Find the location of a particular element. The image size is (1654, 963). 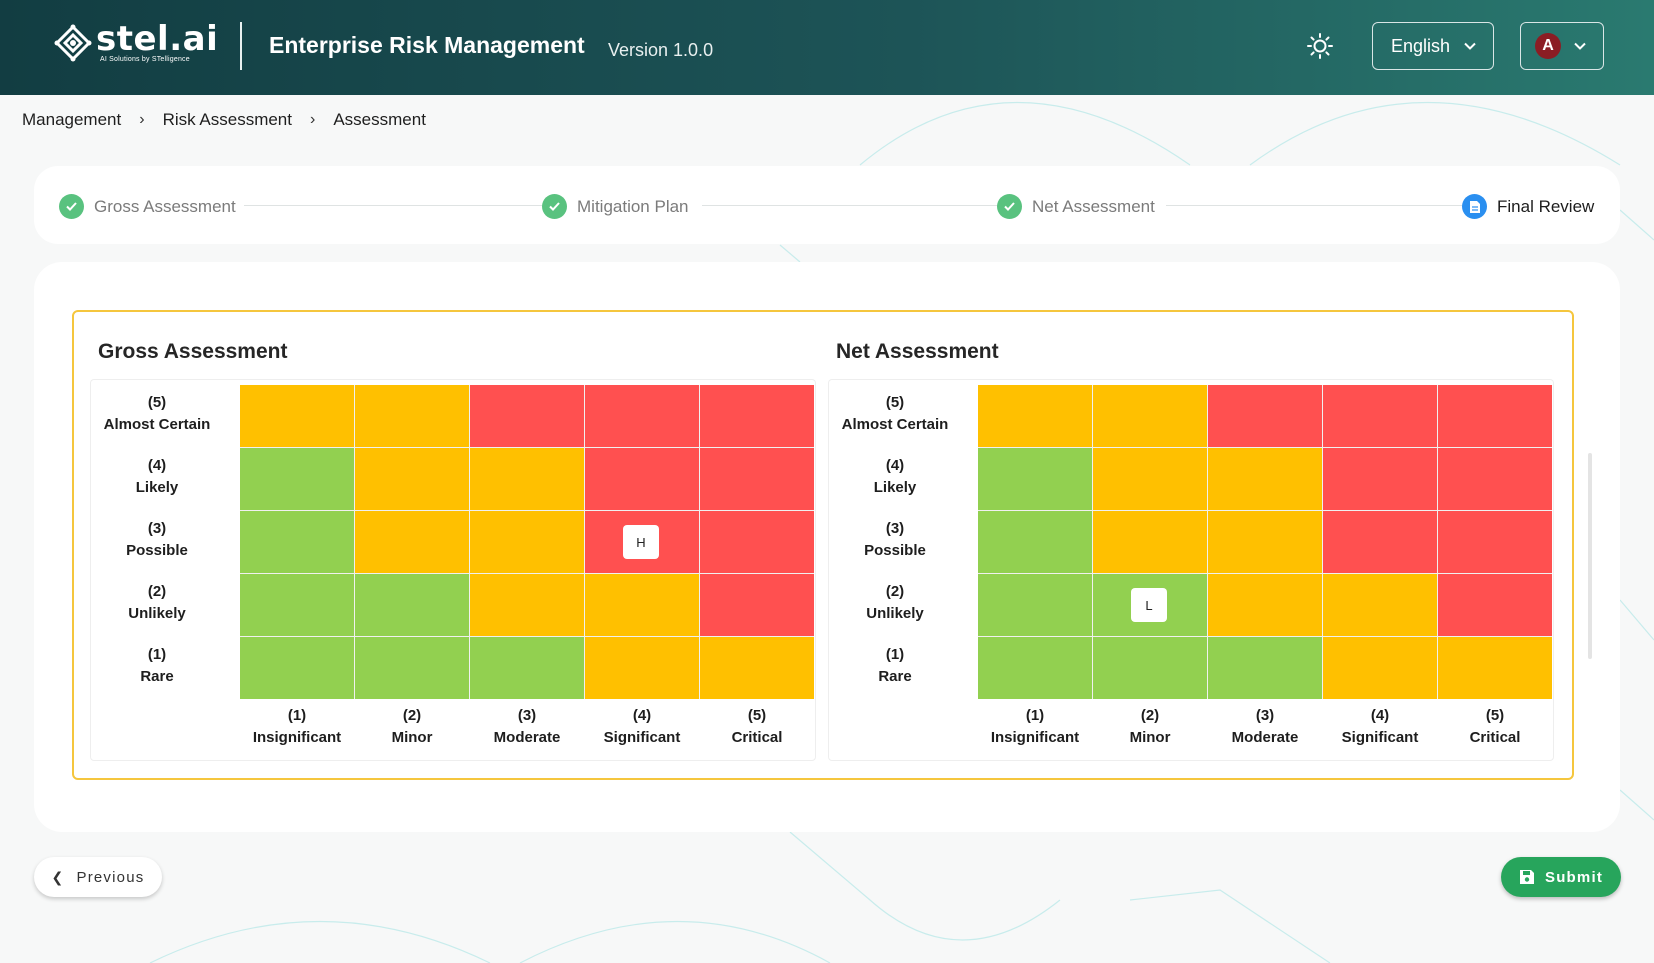

user-menu-button: A is located at coordinates (1562, 46).